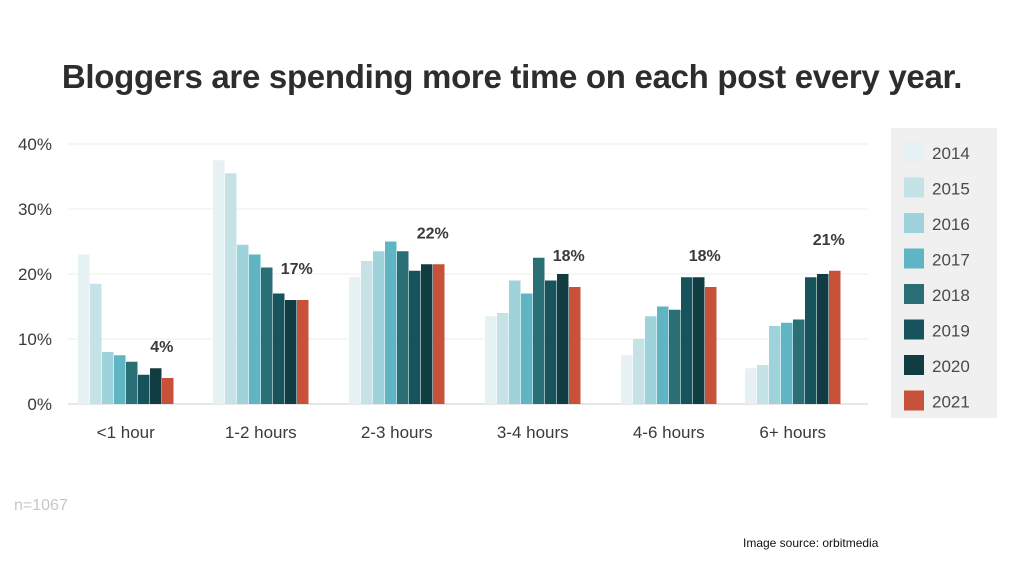  I want to click on legend-swatch-2016, so click(914, 223).